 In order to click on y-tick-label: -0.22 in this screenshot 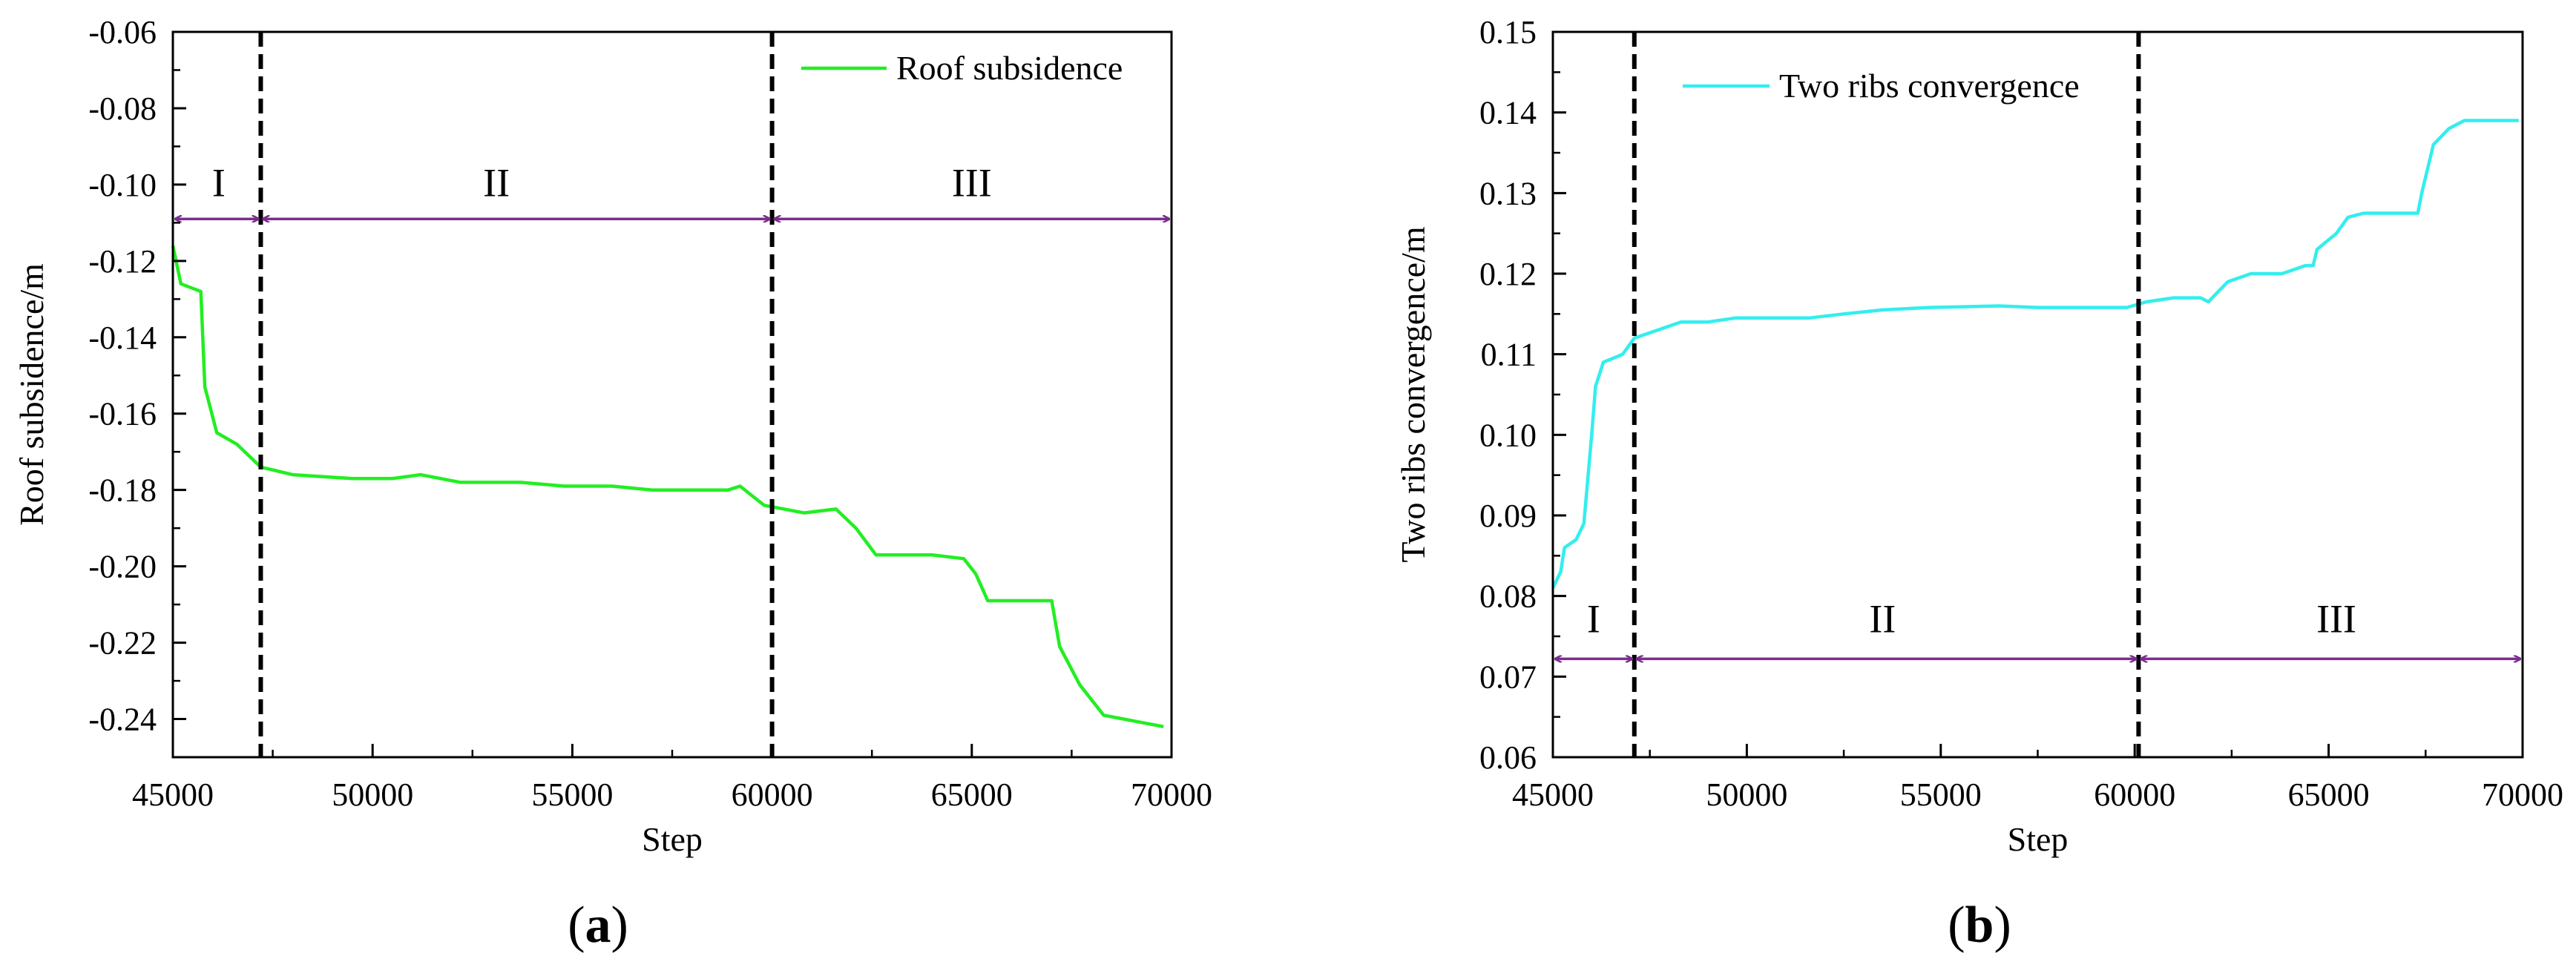, I will do `click(122, 643)`.